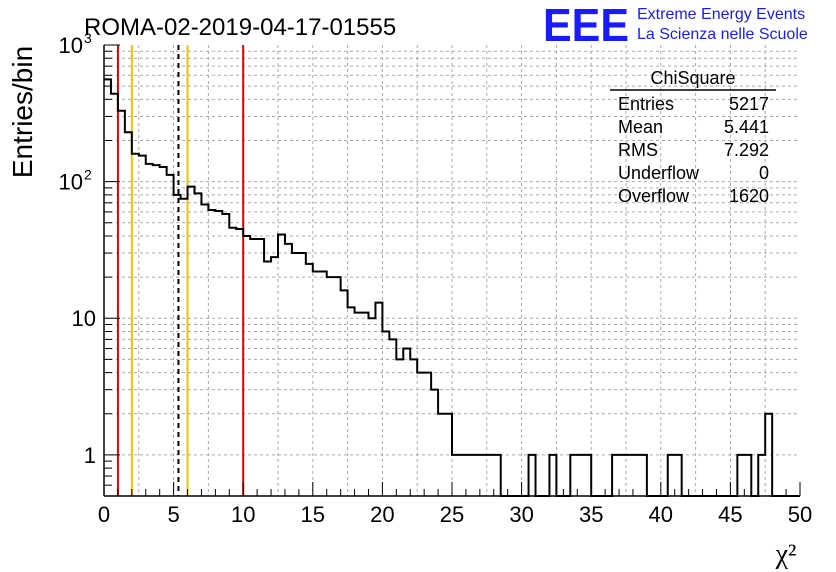  I want to click on threshold-lines, so click(180, 270).